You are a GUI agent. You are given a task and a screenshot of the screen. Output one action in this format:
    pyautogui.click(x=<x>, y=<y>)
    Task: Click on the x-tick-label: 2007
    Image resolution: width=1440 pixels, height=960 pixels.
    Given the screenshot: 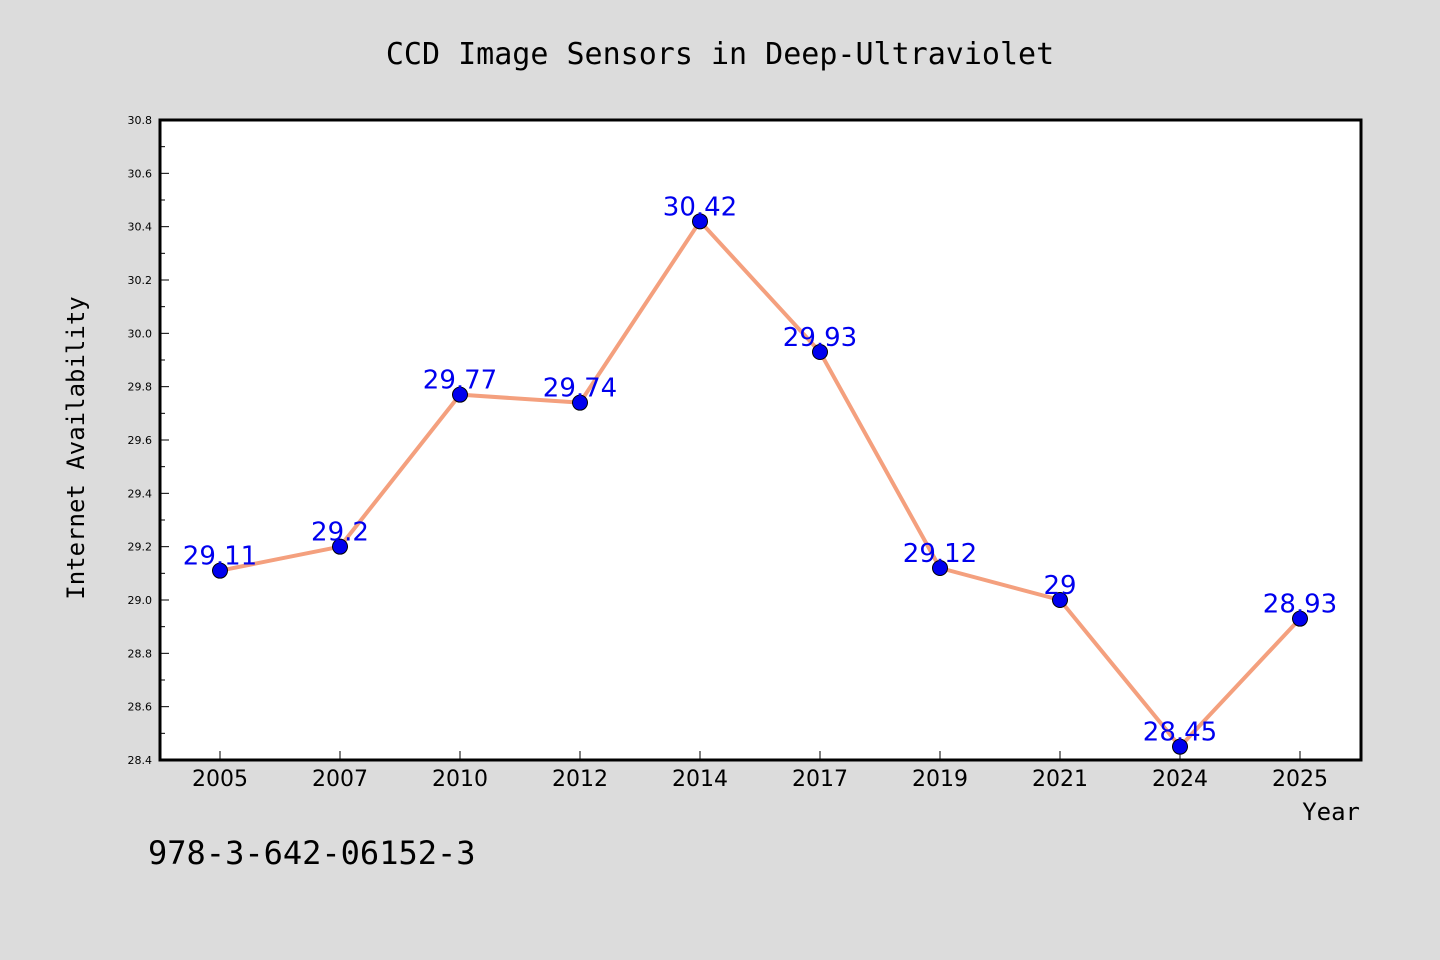 What is the action you would take?
    pyautogui.click(x=340, y=779)
    